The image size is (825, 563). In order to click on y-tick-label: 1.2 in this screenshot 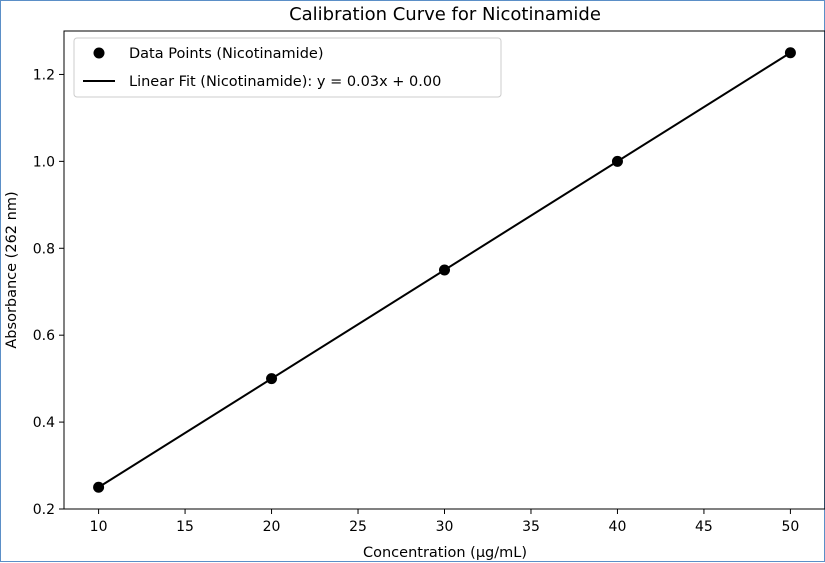, I will do `click(44, 75)`.